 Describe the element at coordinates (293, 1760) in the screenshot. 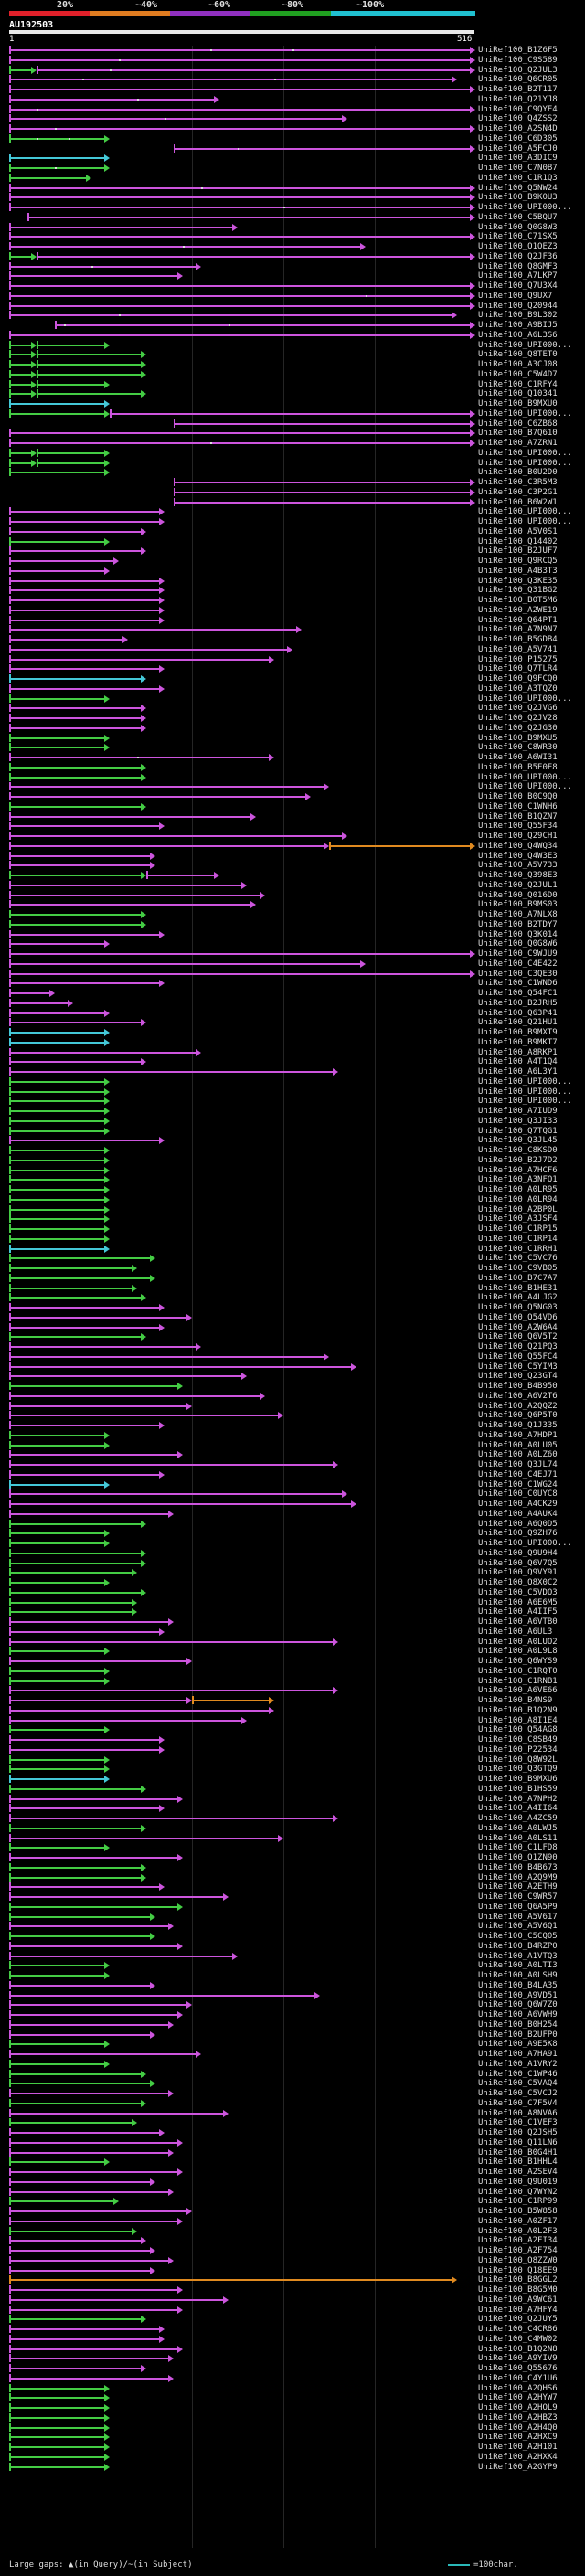

I see `hit-row: UniRef100_Q8W92L` at that location.